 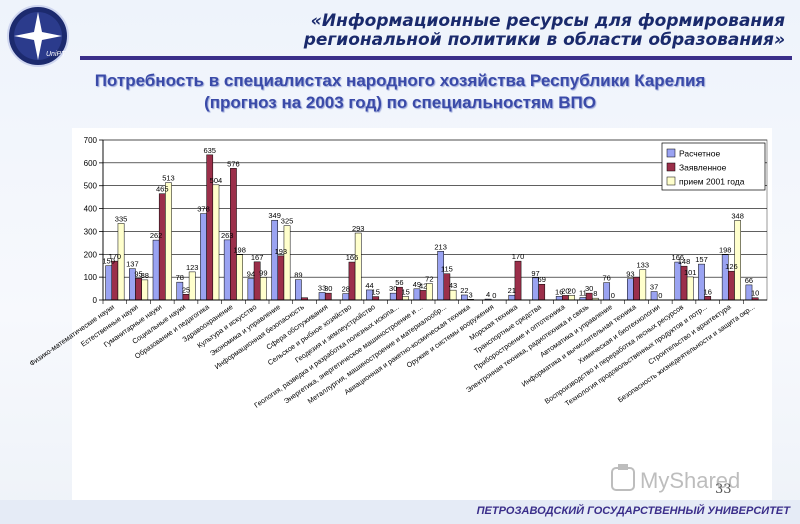 What do you see at coordinates (595, 293) in the screenshot?
I see `data-label: 8` at bounding box center [595, 293].